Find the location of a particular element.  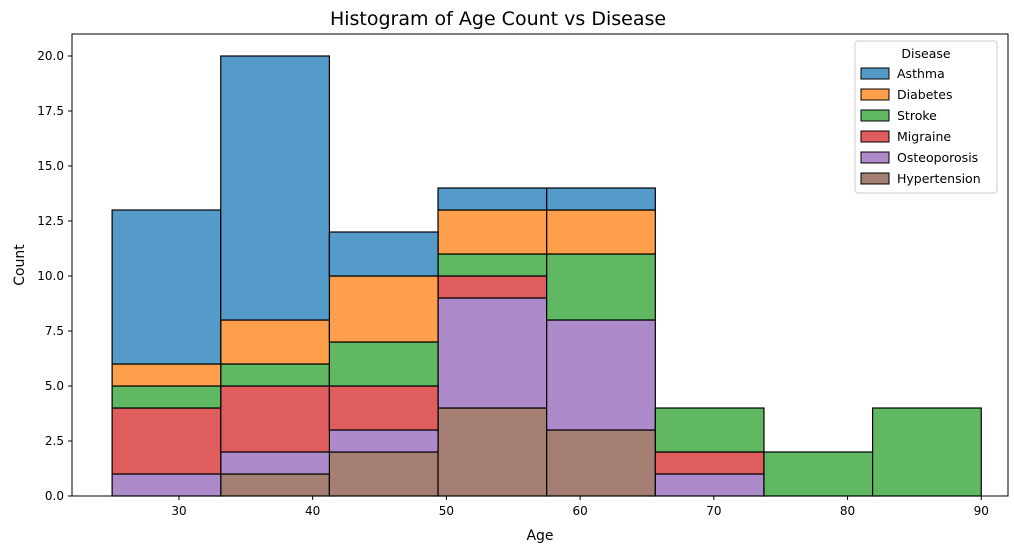

legend-box is located at coordinates (926, 117).